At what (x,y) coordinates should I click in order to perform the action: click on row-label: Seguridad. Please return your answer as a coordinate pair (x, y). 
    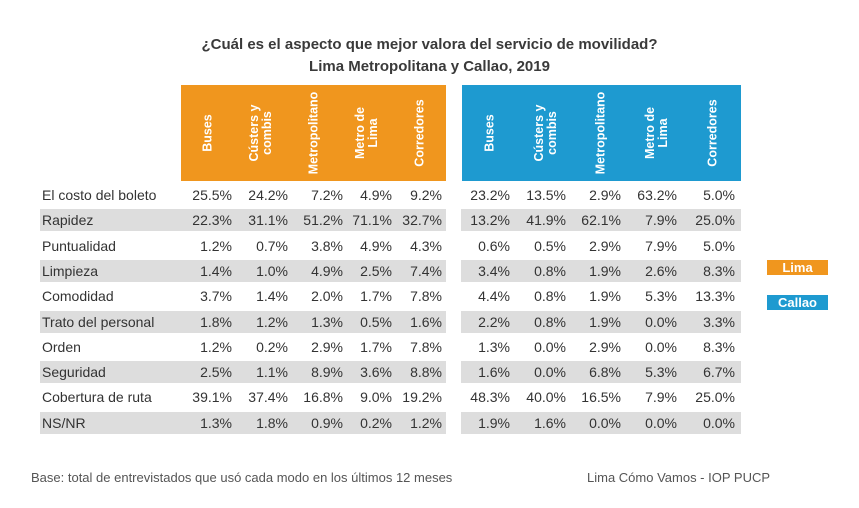
    Looking at the image, I should click on (74, 372).